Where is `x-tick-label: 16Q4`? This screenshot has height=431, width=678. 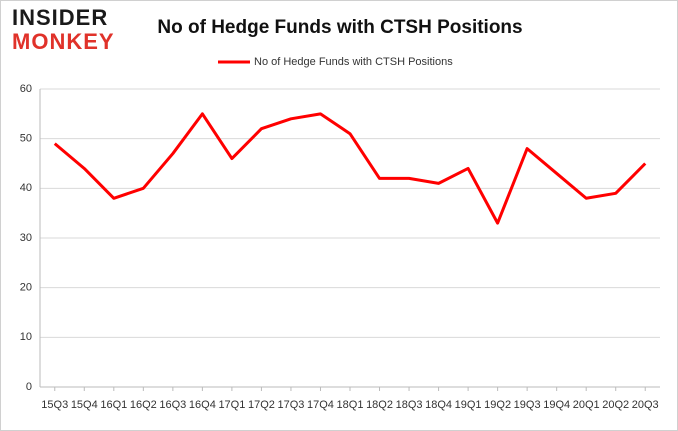 x-tick-label: 16Q4 is located at coordinates (202, 405).